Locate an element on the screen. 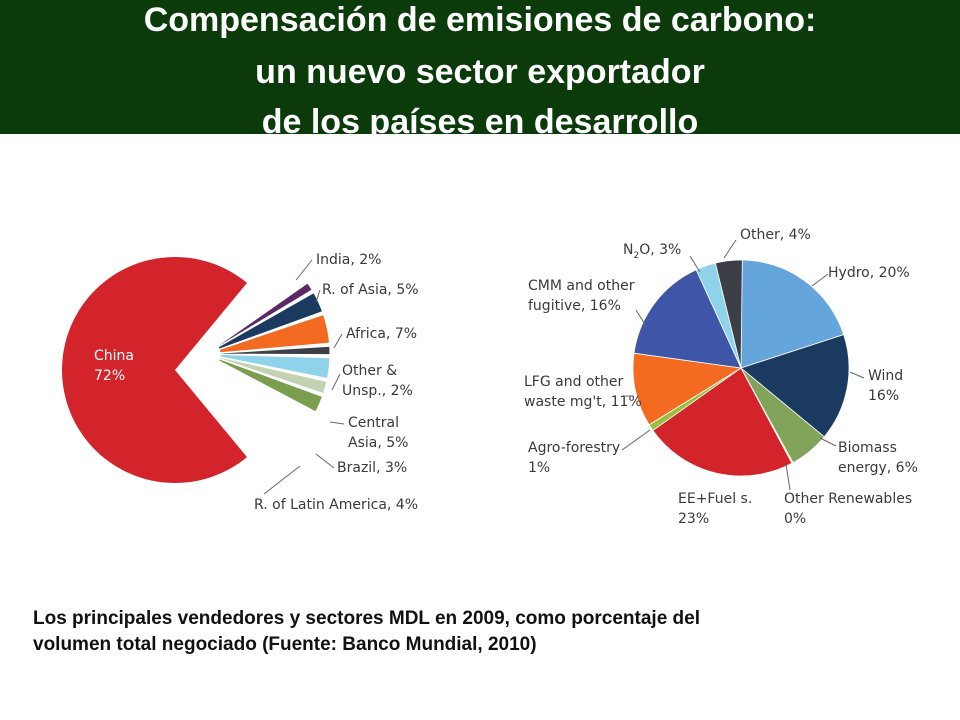 The height and width of the screenshot is (720, 960). leader-line-biomass-energy is located at coordinates (828, 442).